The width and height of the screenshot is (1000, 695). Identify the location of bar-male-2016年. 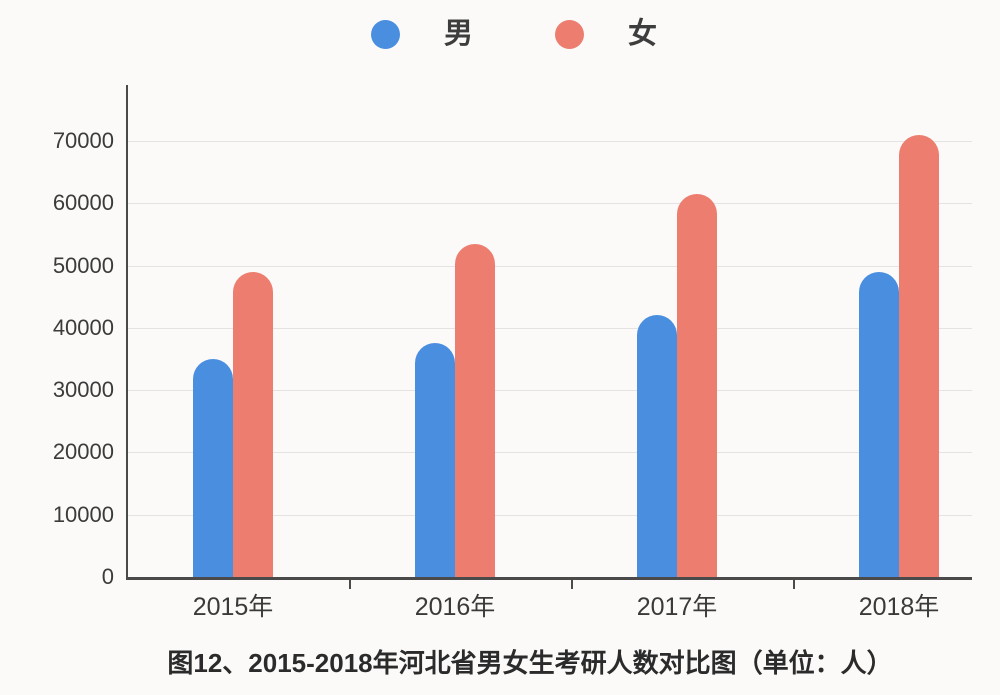
(435, 460).